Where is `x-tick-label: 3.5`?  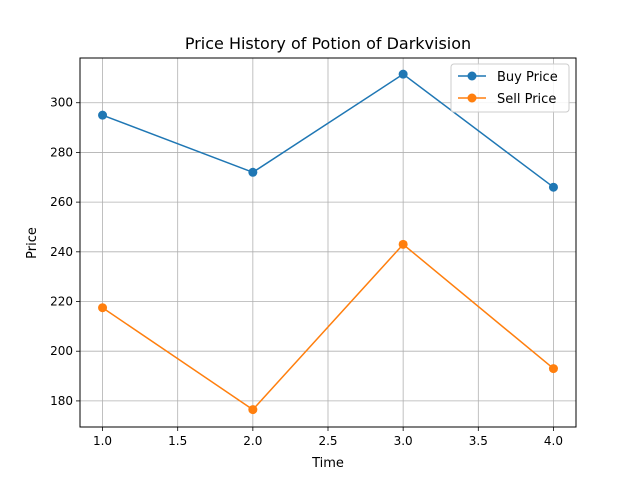
x-tick-label: 3.5 is located at coordinates (478, 441).